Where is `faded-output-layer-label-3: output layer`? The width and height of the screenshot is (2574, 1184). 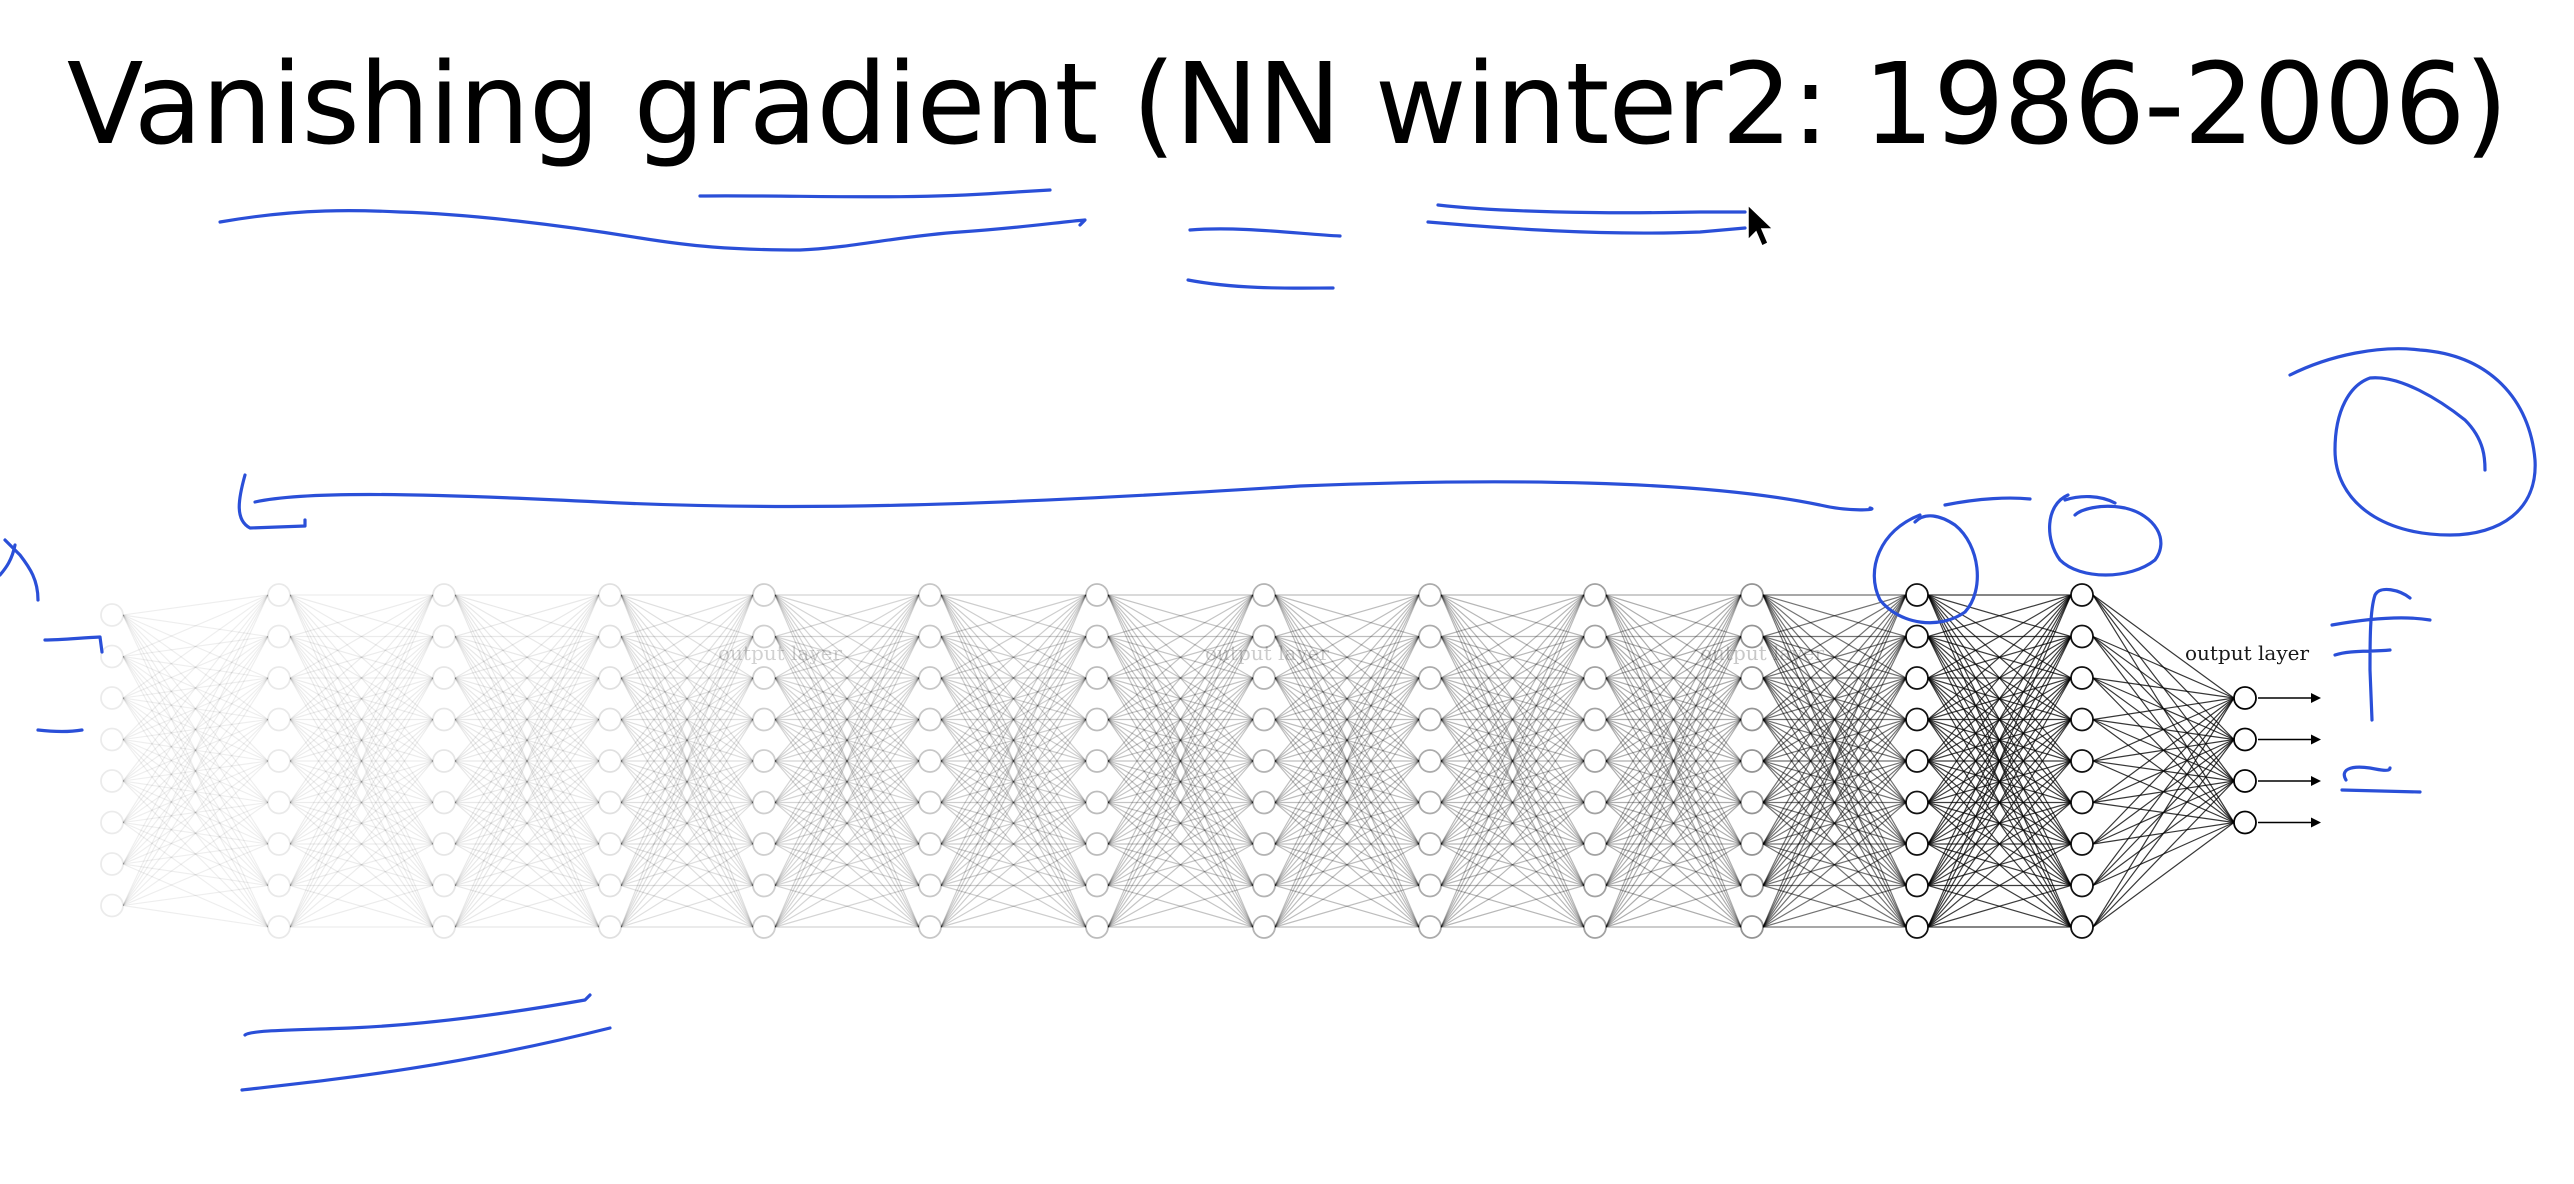
faded-output-layer-label-3: output layer is located at coordinates (1762, 653).